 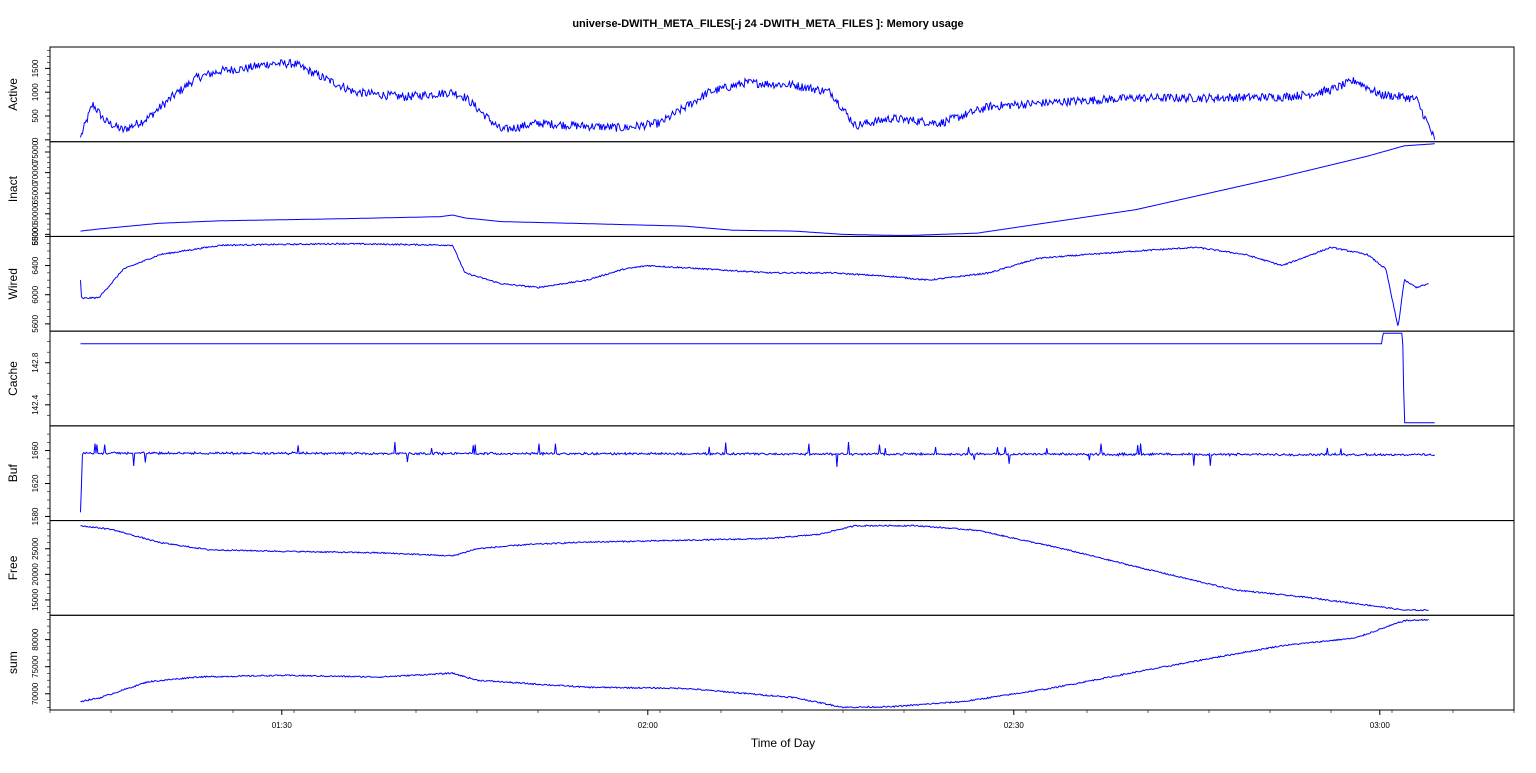 I want to click on panel-sum: sum 70000 75000 80000, so click(x=760, y=662).